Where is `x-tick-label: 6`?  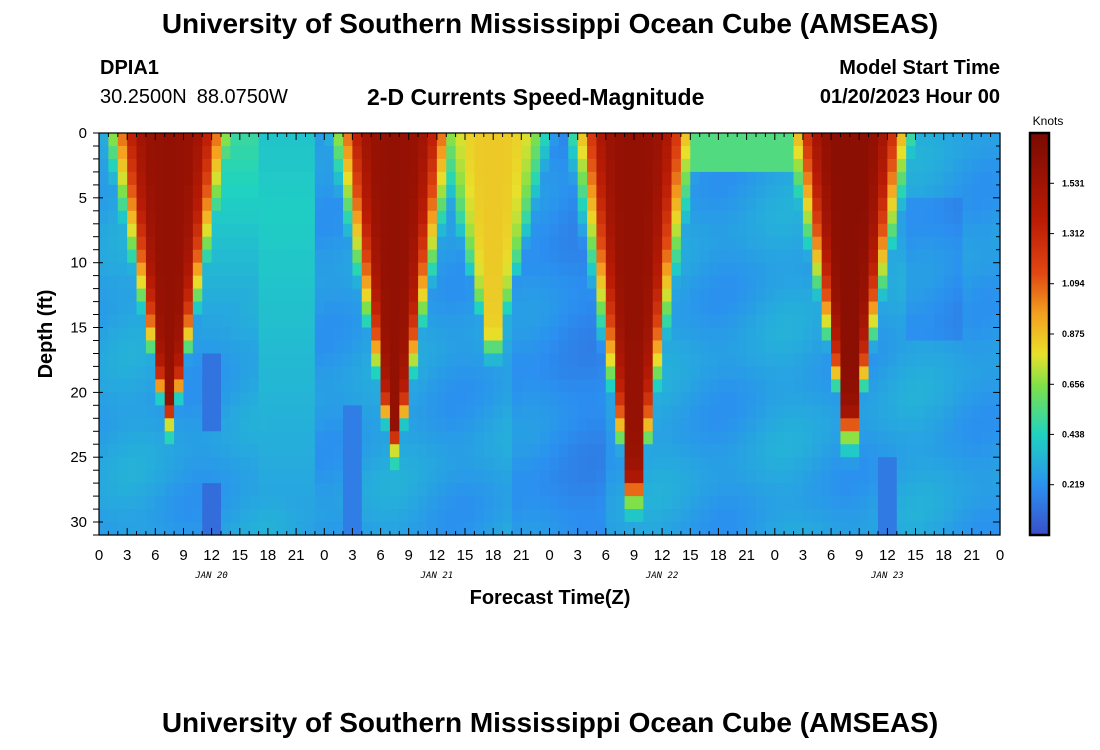
x-tick-label: 6 is located at coordinates (155, 555).